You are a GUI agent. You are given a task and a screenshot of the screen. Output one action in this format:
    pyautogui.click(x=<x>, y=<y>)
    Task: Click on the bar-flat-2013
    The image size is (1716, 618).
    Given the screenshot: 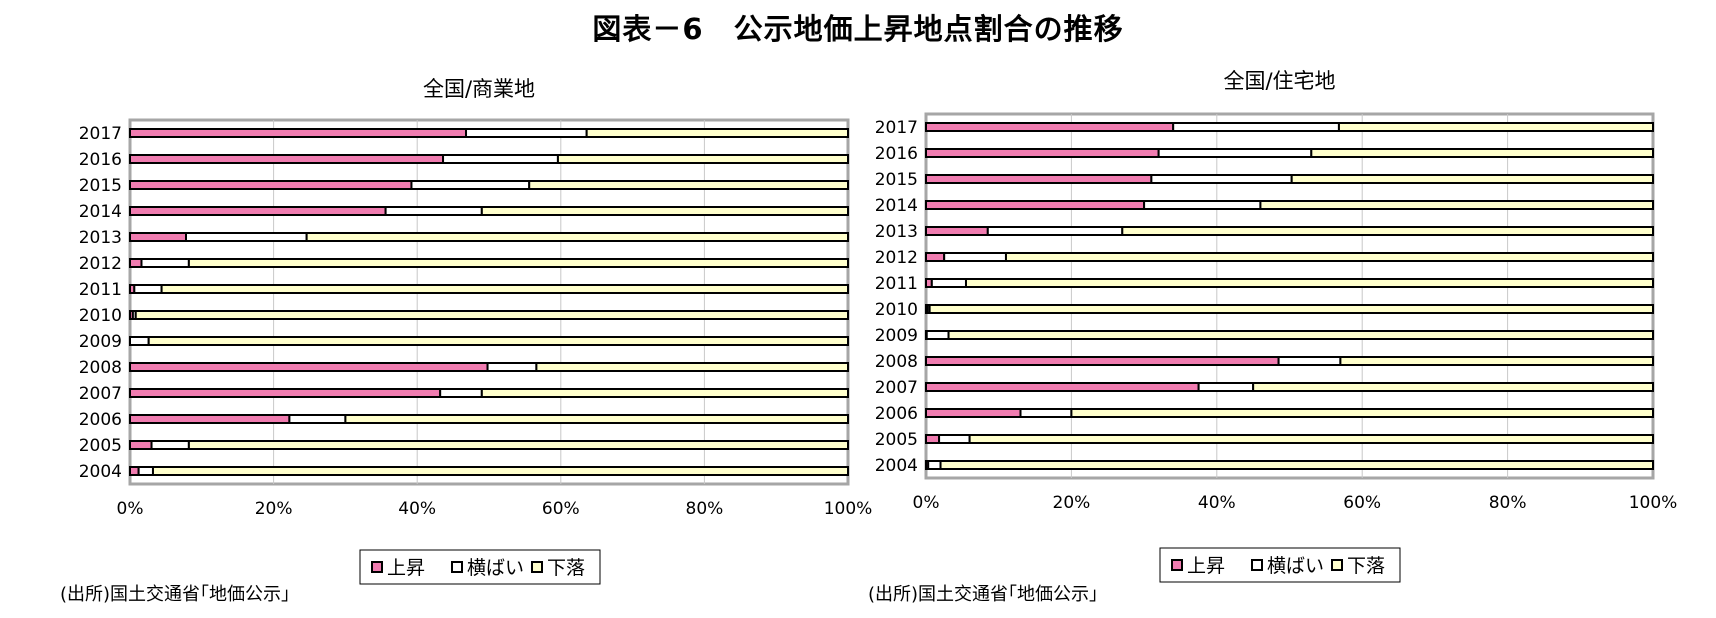 What is the action you would take?
    pyautogui.click(x=1055, y=231)
    